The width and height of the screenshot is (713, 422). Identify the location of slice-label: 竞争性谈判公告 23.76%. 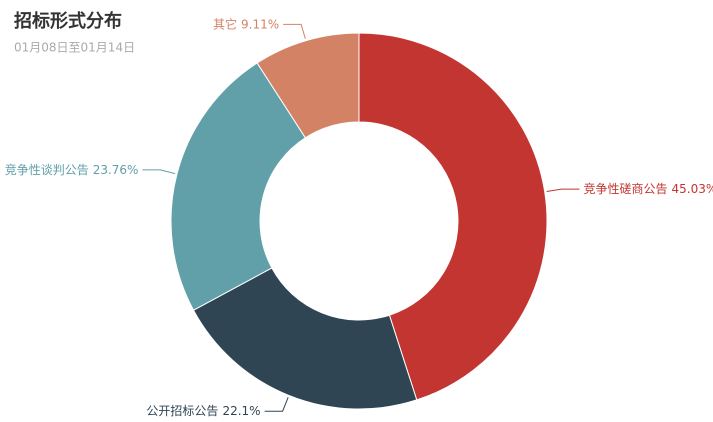
(72, 169).